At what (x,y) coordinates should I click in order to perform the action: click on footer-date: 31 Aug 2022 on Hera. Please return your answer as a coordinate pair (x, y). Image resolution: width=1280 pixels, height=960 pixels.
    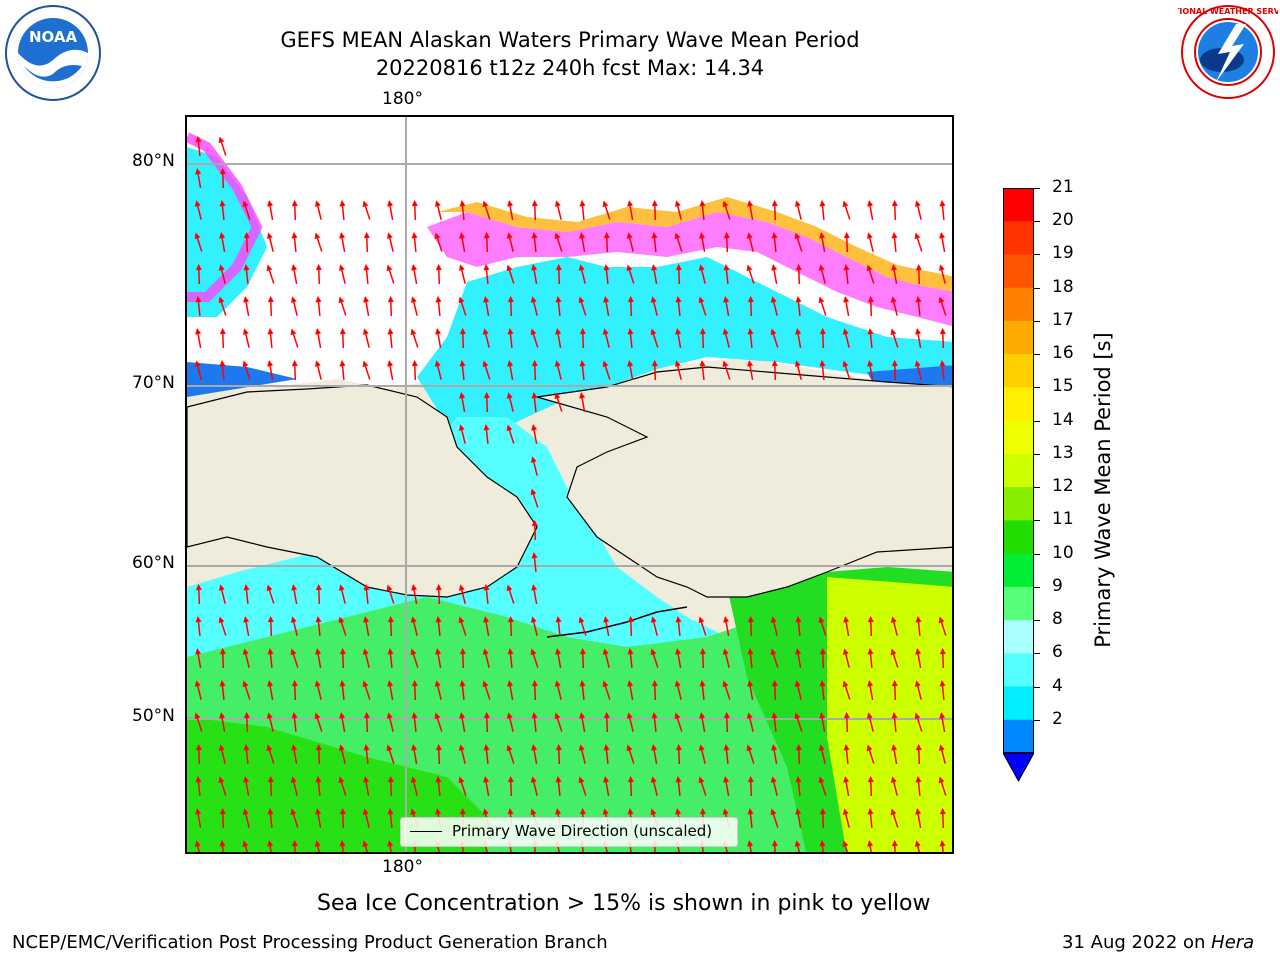
    Looking at the image, I should click on (1158, 942).